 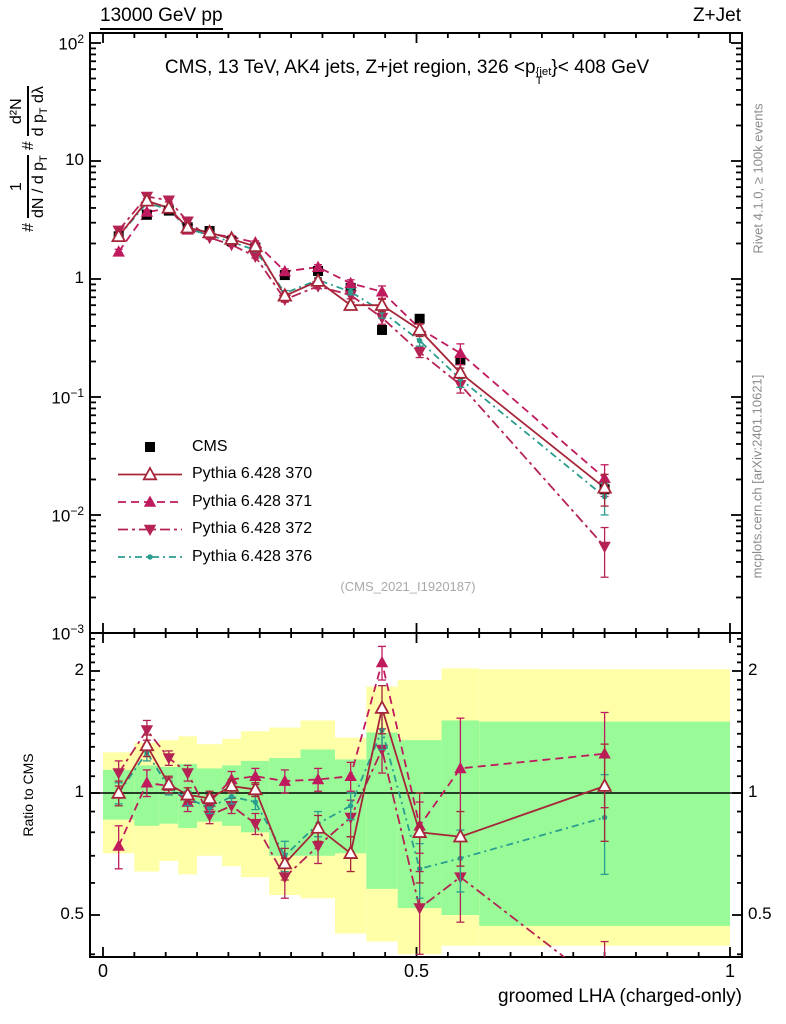 What do you see at coordinates (71, 43) in the screenshot?
I see `axis-tick-label: 10²` at bounding box center [71, 43].